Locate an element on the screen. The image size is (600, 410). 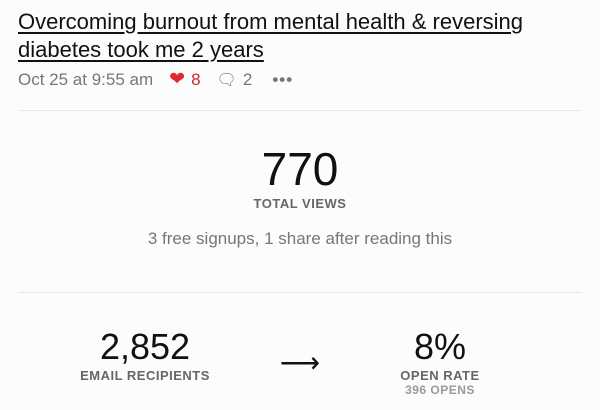
arrow-right-icon: ⟶ is located at coordinates (300, 362).